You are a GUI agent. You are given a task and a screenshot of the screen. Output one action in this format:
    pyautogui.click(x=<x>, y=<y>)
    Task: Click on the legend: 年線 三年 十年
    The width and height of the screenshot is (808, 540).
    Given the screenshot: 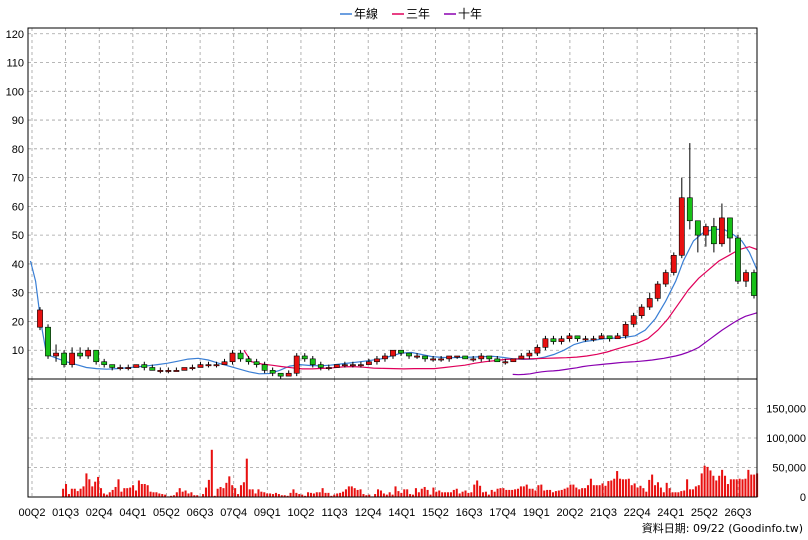 What is the action you would take?
    pyautogui.click(x=411, y=13)
    